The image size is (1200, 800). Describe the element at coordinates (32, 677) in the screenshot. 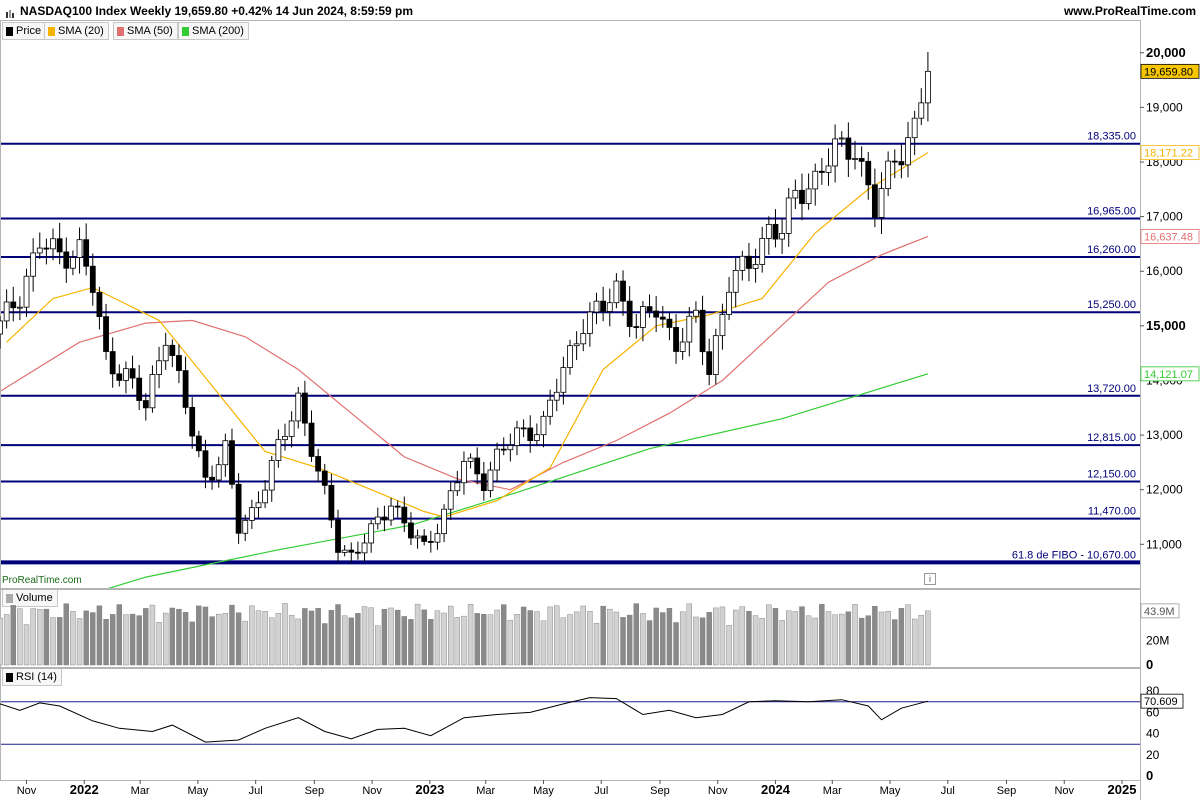

I see `legend-rsi: RSI (14)` at that location.